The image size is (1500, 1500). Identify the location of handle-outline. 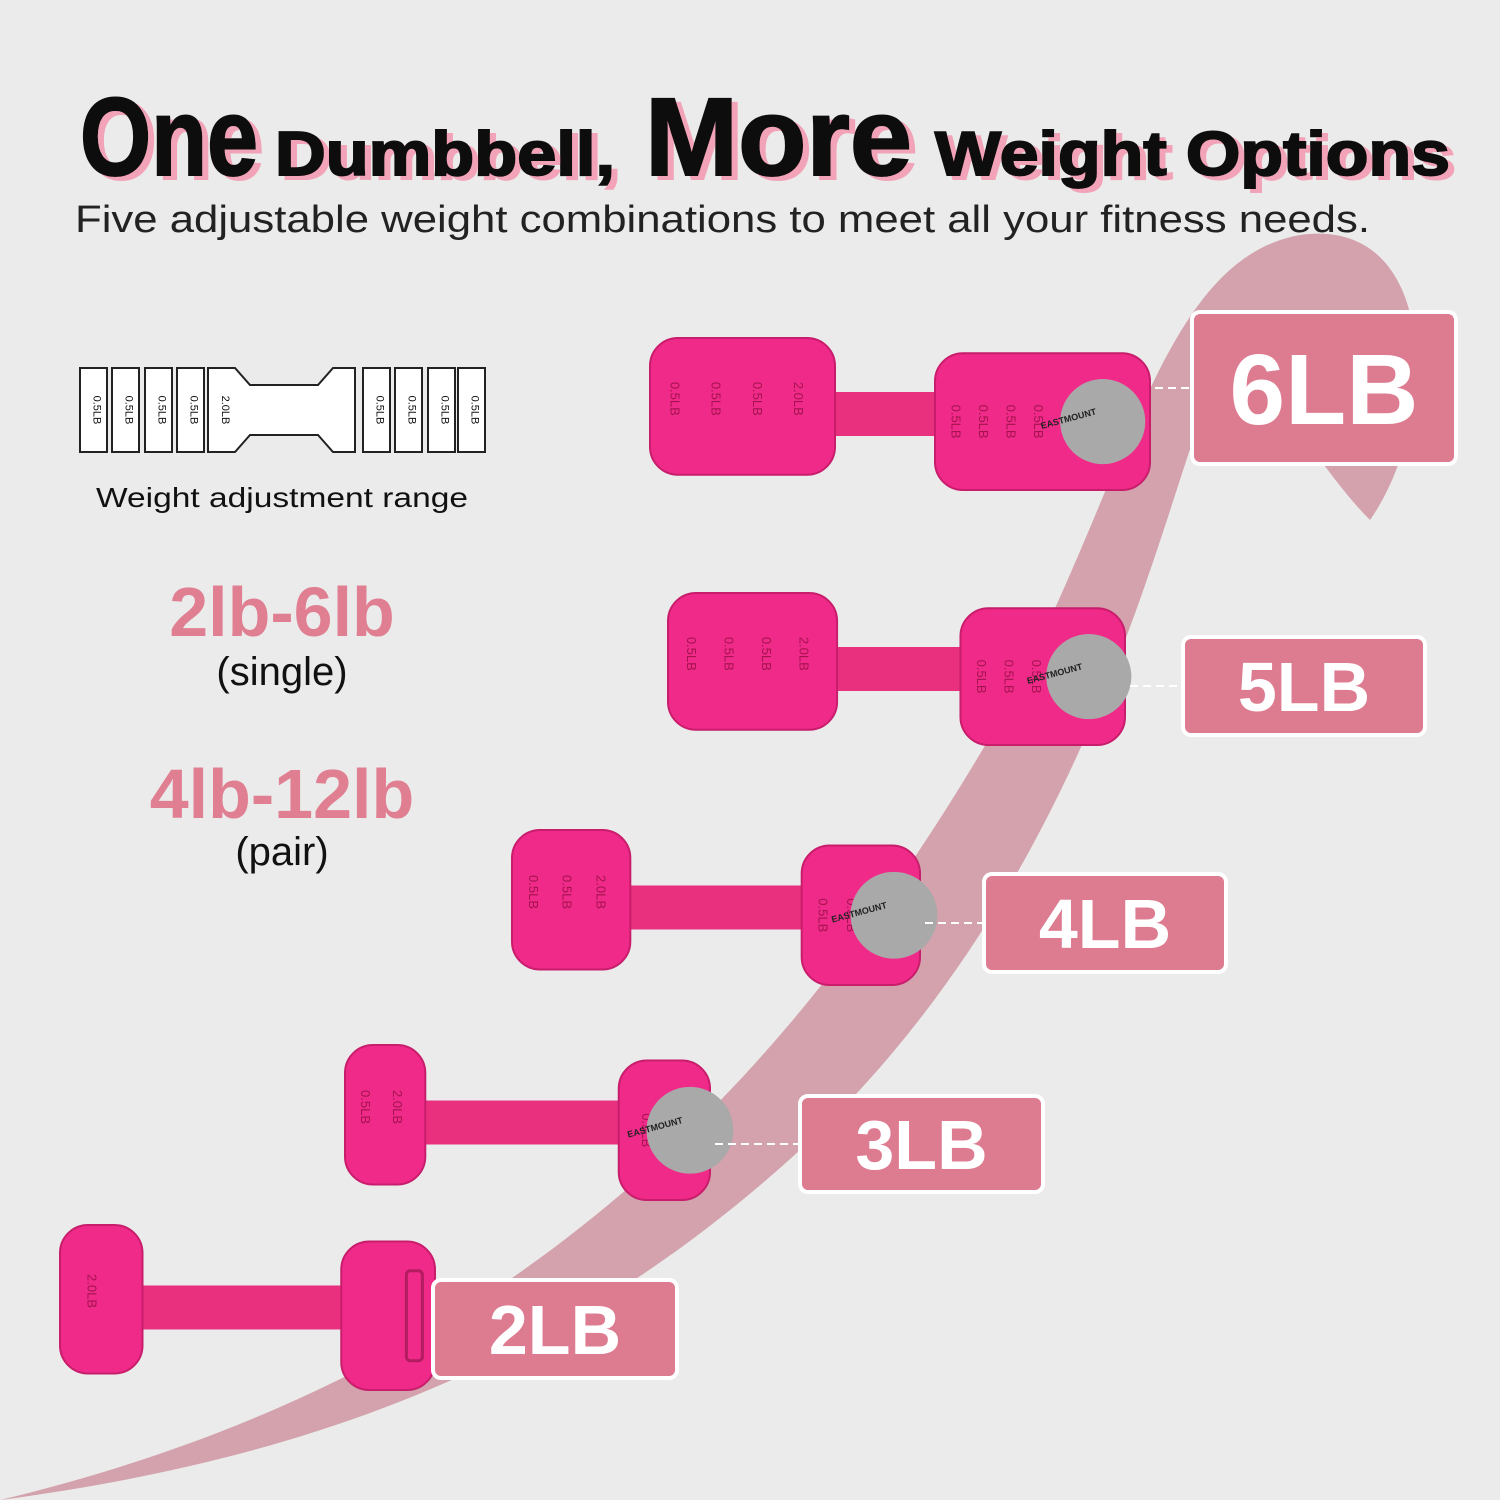
(281, 410).